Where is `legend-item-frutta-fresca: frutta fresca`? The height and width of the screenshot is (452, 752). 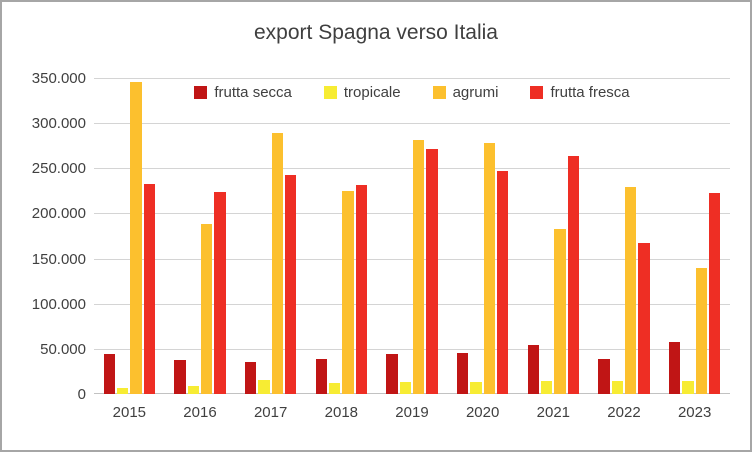
legend-item-frutta-fresca: frutta fresca is located at coordinates (580, 92).